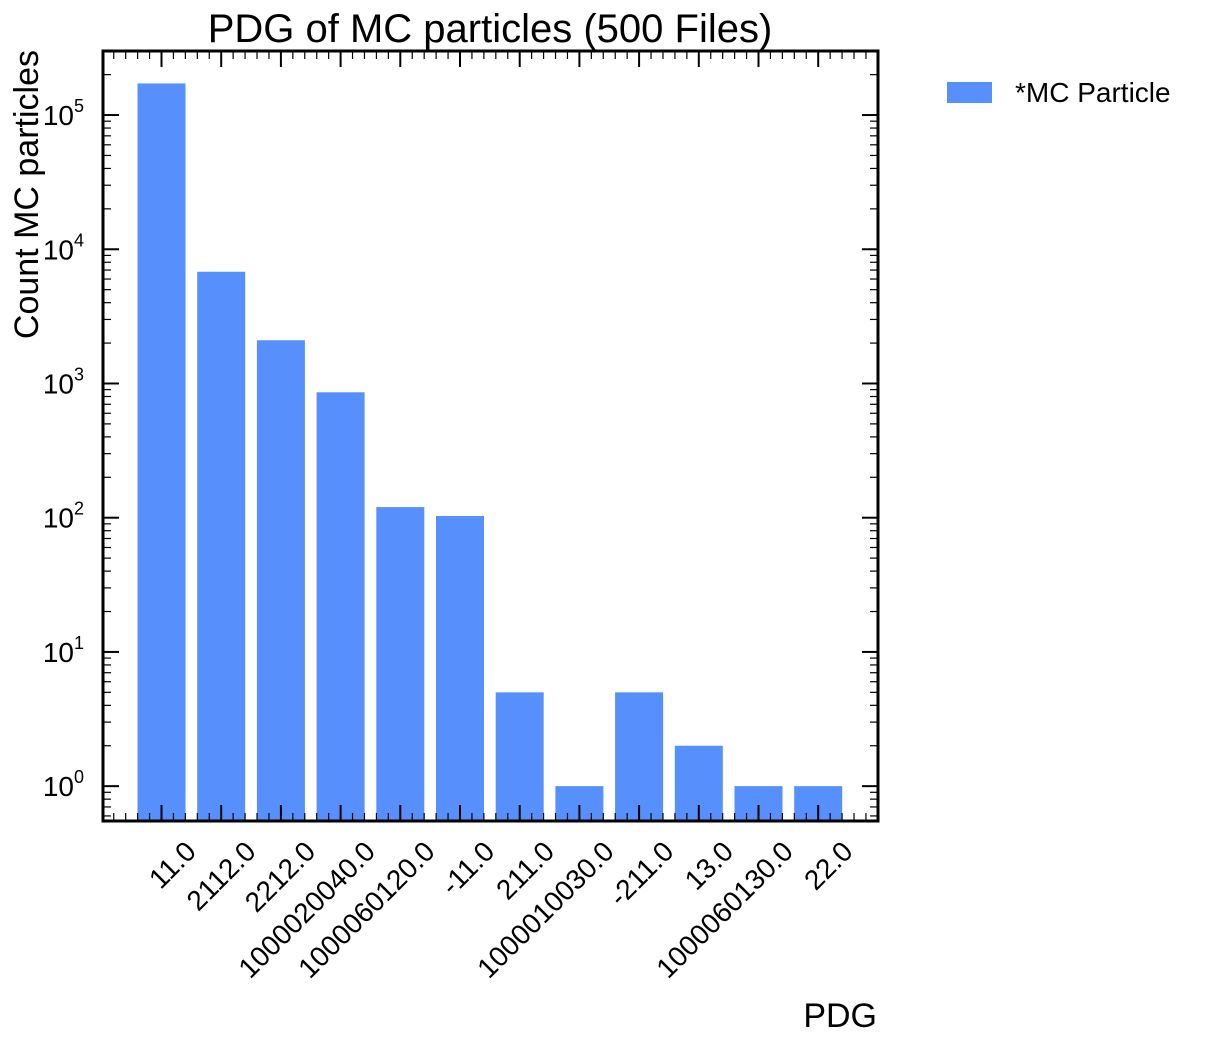 The image size is (1207, 1045). Describe the element at coordinates (490, 29) in the screenshot. I see `chart-title: PDG of MC particles (500 Files)` at that location.